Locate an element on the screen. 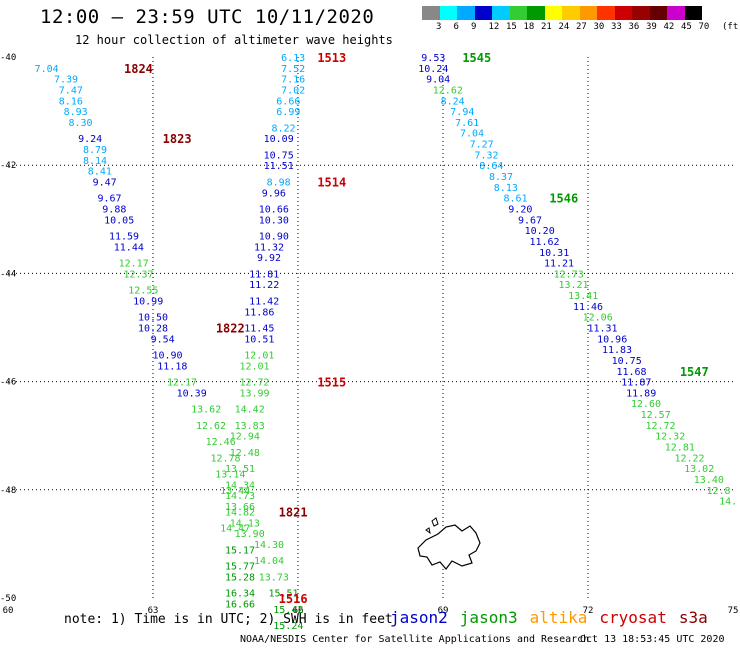  color-scale-label: 12 is located at coordinates (494, 27).